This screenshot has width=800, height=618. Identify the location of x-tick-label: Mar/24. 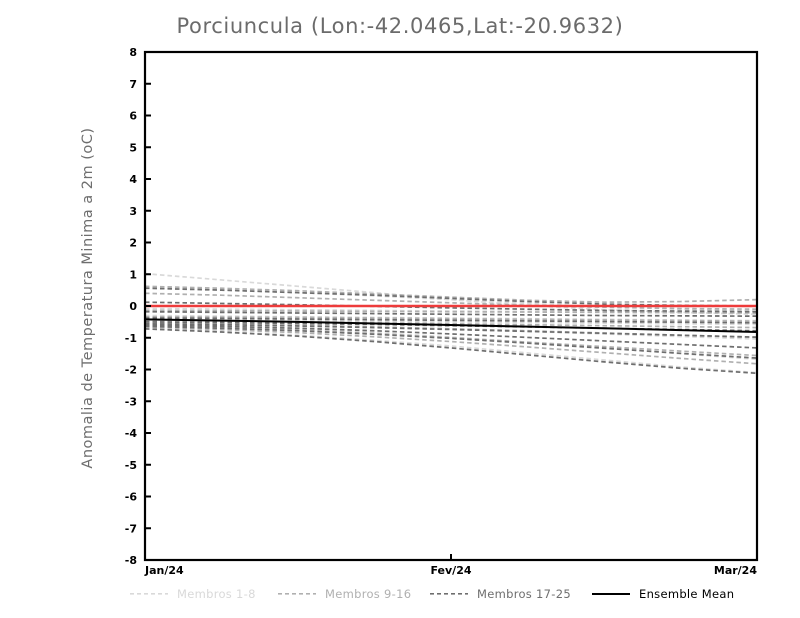
(735, 570).